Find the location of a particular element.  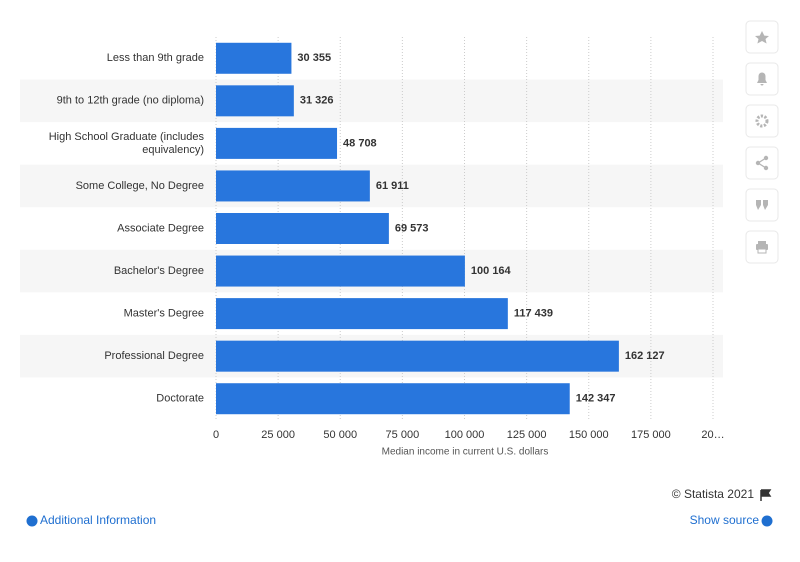

y-tick-label: 9th to 12th grade (no diploma) is located at coordinates (130, 101).